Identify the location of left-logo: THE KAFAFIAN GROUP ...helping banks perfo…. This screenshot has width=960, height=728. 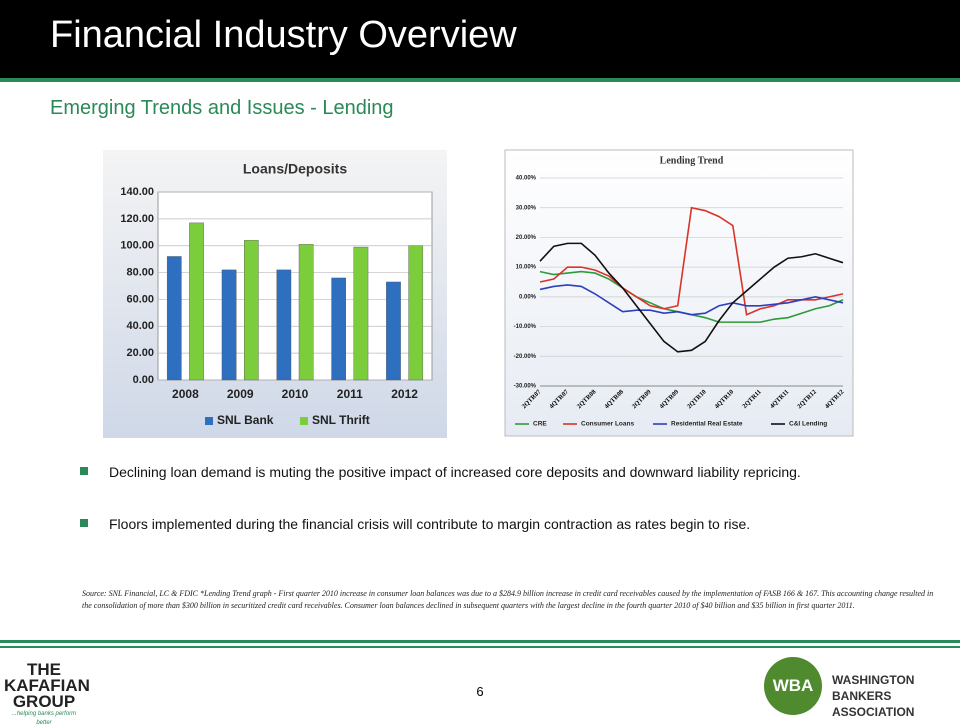
(47, 694).